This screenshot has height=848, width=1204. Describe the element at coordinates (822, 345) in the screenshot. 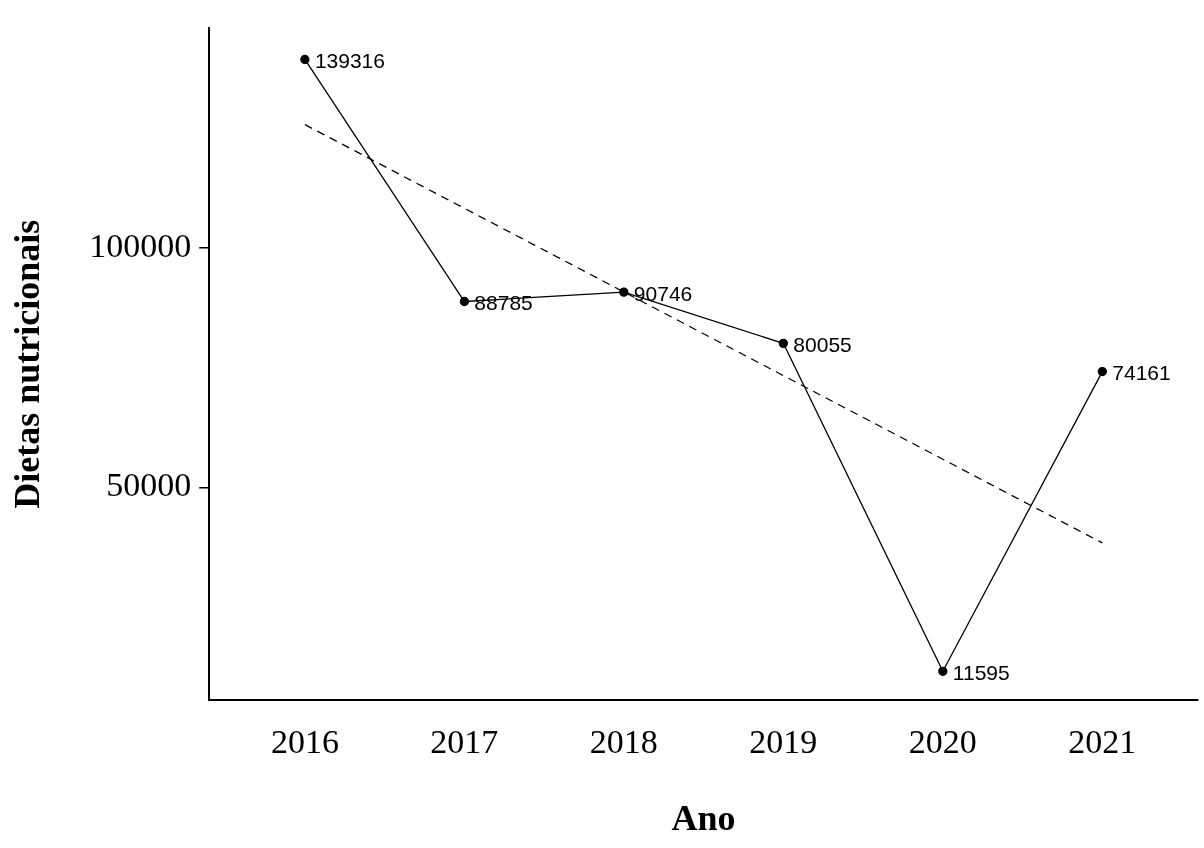

I see `data-label: 80055` at that location.